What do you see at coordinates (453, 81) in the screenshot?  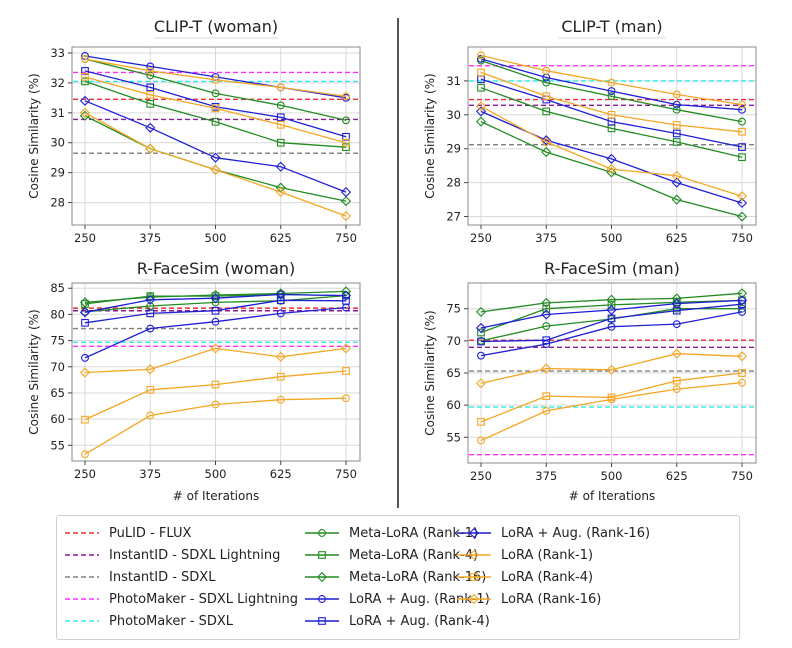 I see `y-tick-label: 31` at bounding box center [453, 81].